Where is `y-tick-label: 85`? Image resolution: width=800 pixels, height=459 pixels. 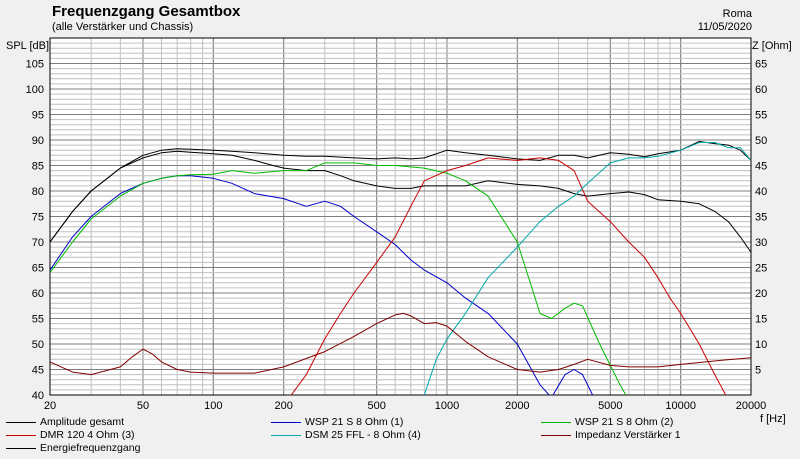 y-tick-label: 85 is located at coordinates (38, 167).